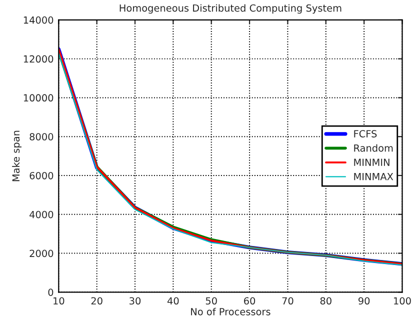  Describe the element at coordinates (42, 176) in the screenshot. I see `y-tick-label: 6000` at that location.